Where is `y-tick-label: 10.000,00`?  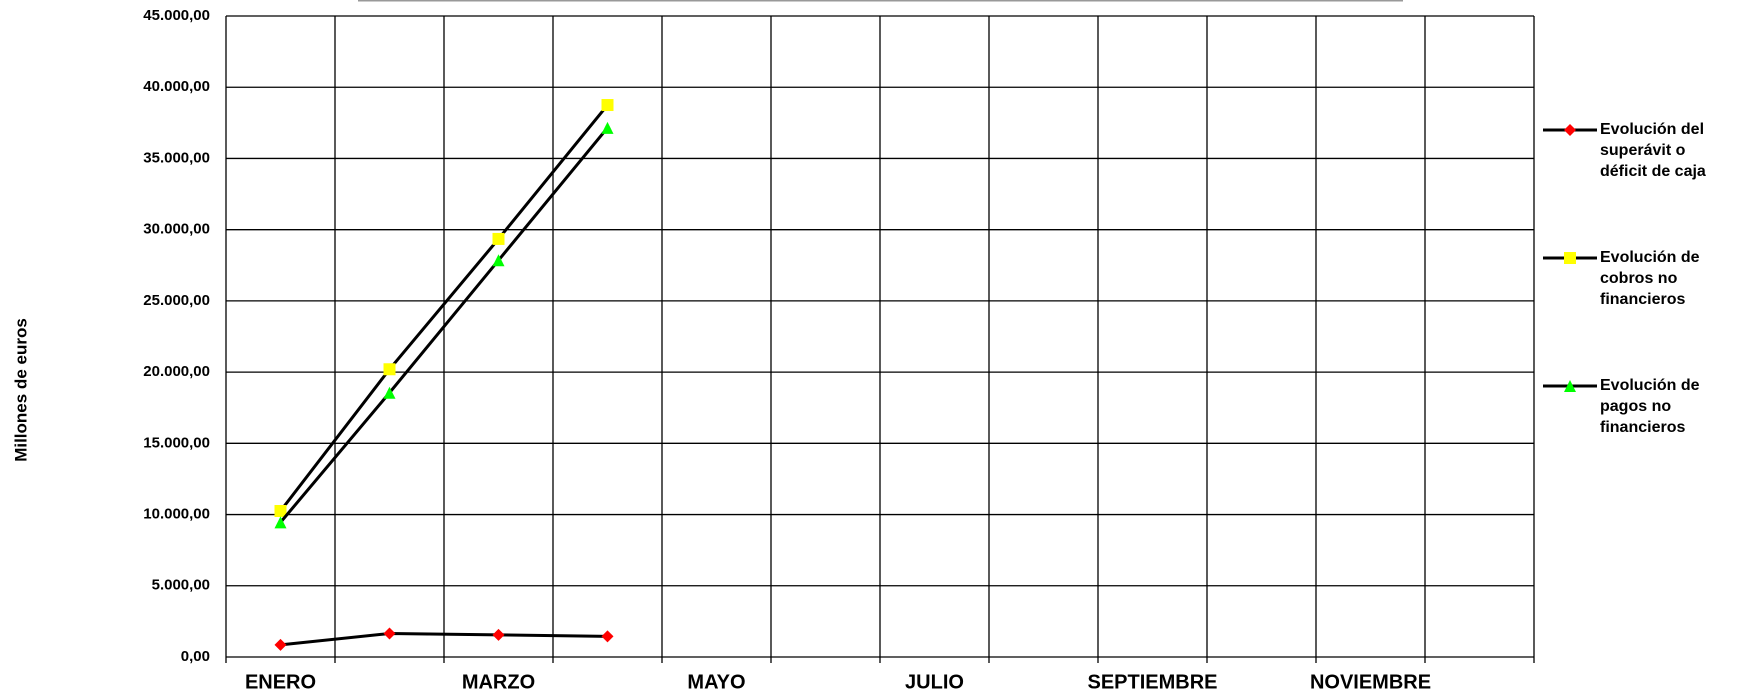 y-tick-label: 10.000,00 is located at coordinates (176, 514).